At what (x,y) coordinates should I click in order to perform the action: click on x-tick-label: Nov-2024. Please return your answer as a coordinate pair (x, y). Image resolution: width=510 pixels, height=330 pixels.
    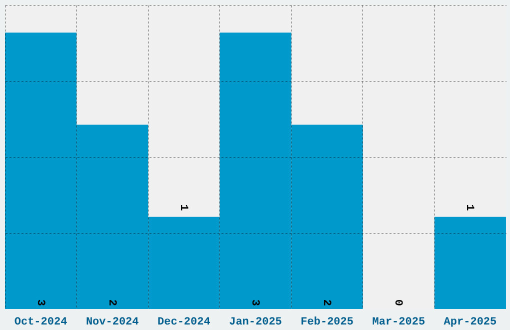
    Looking at the image, I should click on (113, 322).